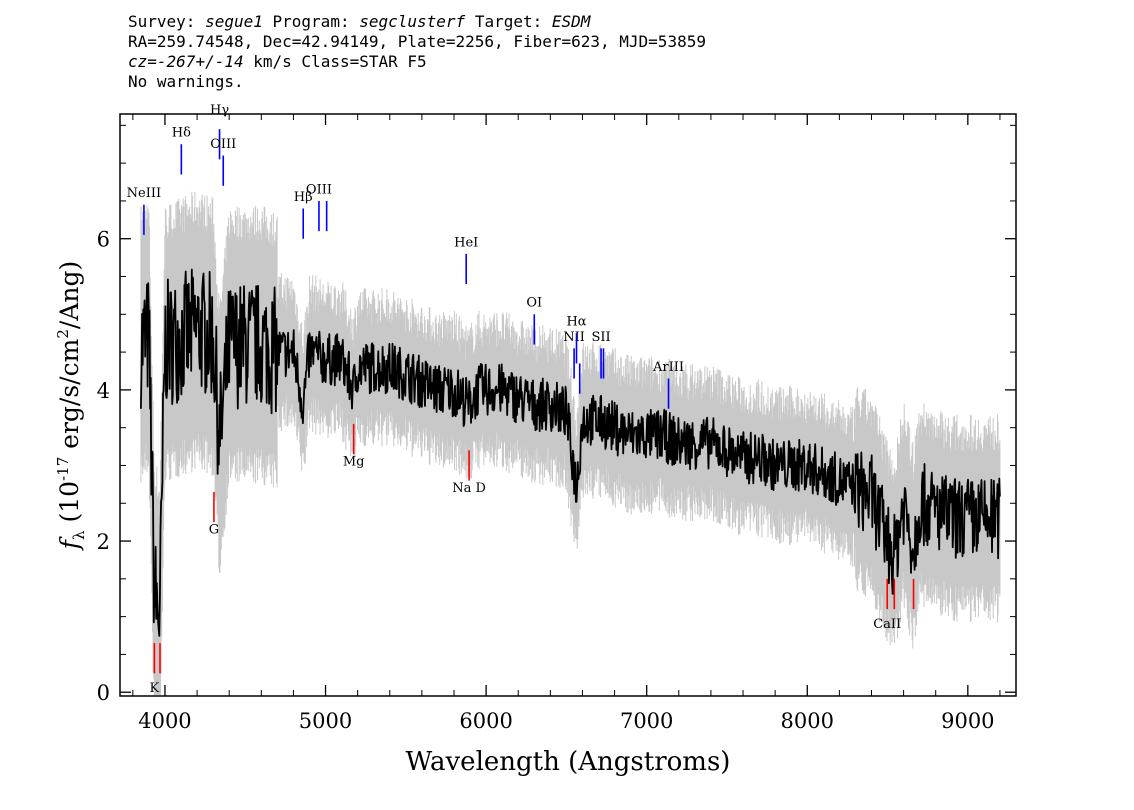 This screenshot has width=1134, height=810. I want to click on x-tick-label: 5000, so click(325, 721).